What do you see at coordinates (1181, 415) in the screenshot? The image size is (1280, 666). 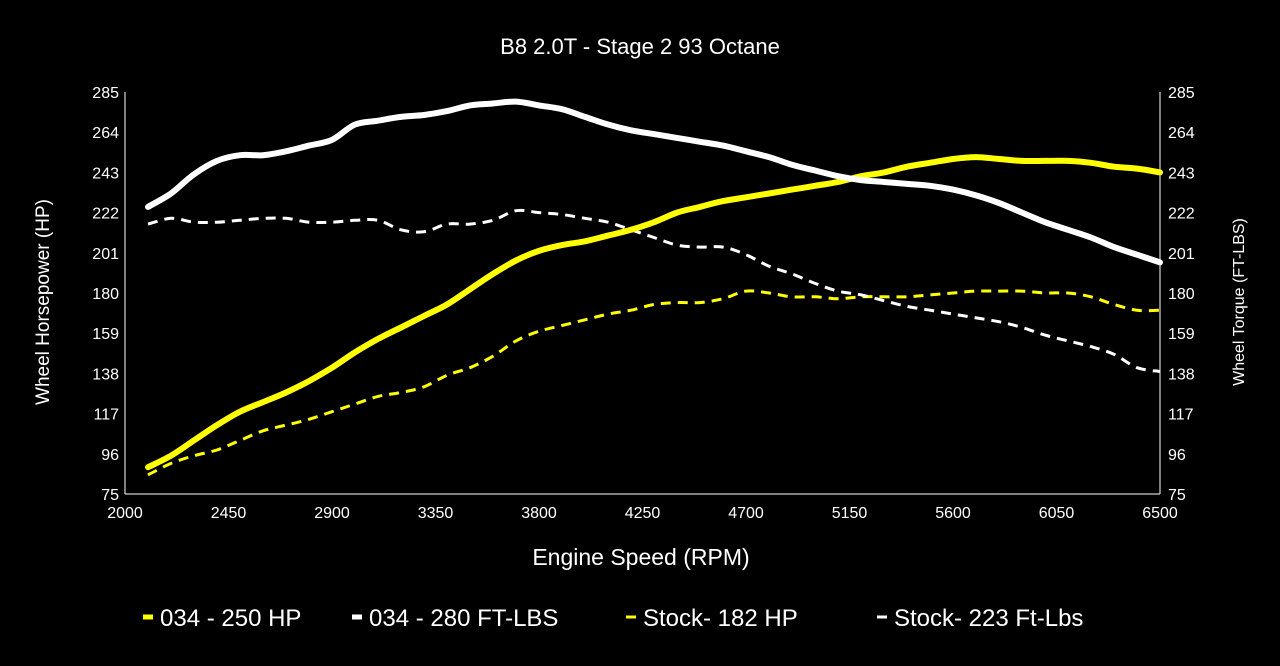 I see `y-tick-label-right: 117` at bounding box center [1181, 415].